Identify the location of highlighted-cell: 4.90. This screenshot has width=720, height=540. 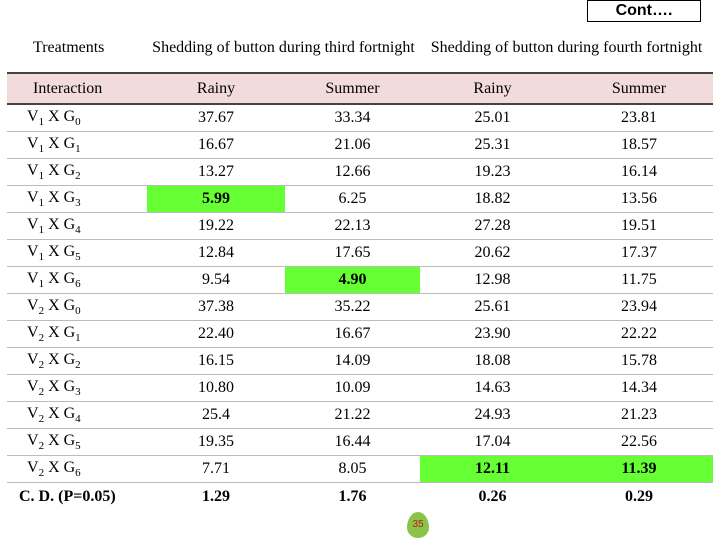
(352, 280).